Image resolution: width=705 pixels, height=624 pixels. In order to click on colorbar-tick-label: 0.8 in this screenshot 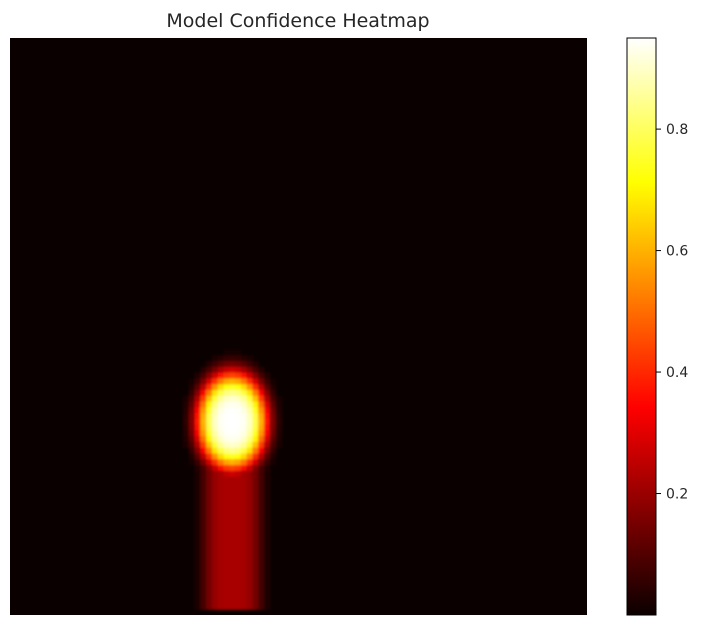, I will do `click(677, 130)`.